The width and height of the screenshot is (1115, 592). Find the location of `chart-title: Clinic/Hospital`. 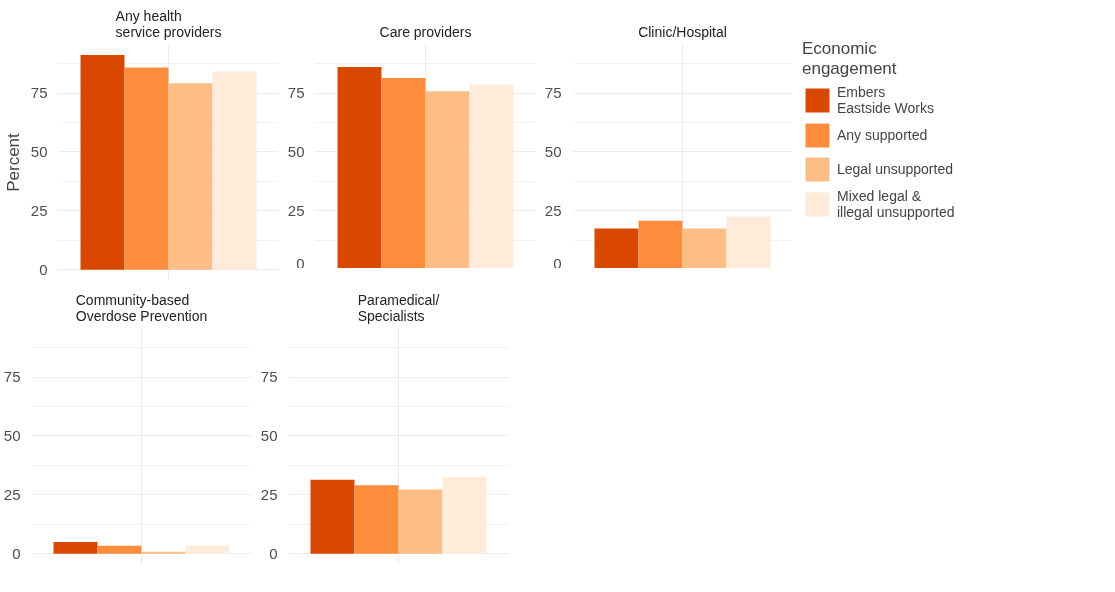

chart-title: Clinic/Hospital is located at coordinates (682, 31).